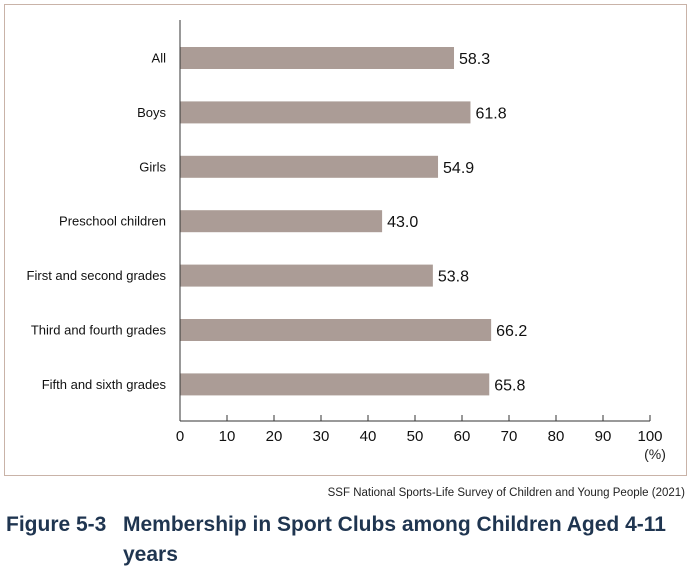  Describe the element at coordinates (180, 436) in the screenshot. I see `x-tick-label-0: 0` at that location.